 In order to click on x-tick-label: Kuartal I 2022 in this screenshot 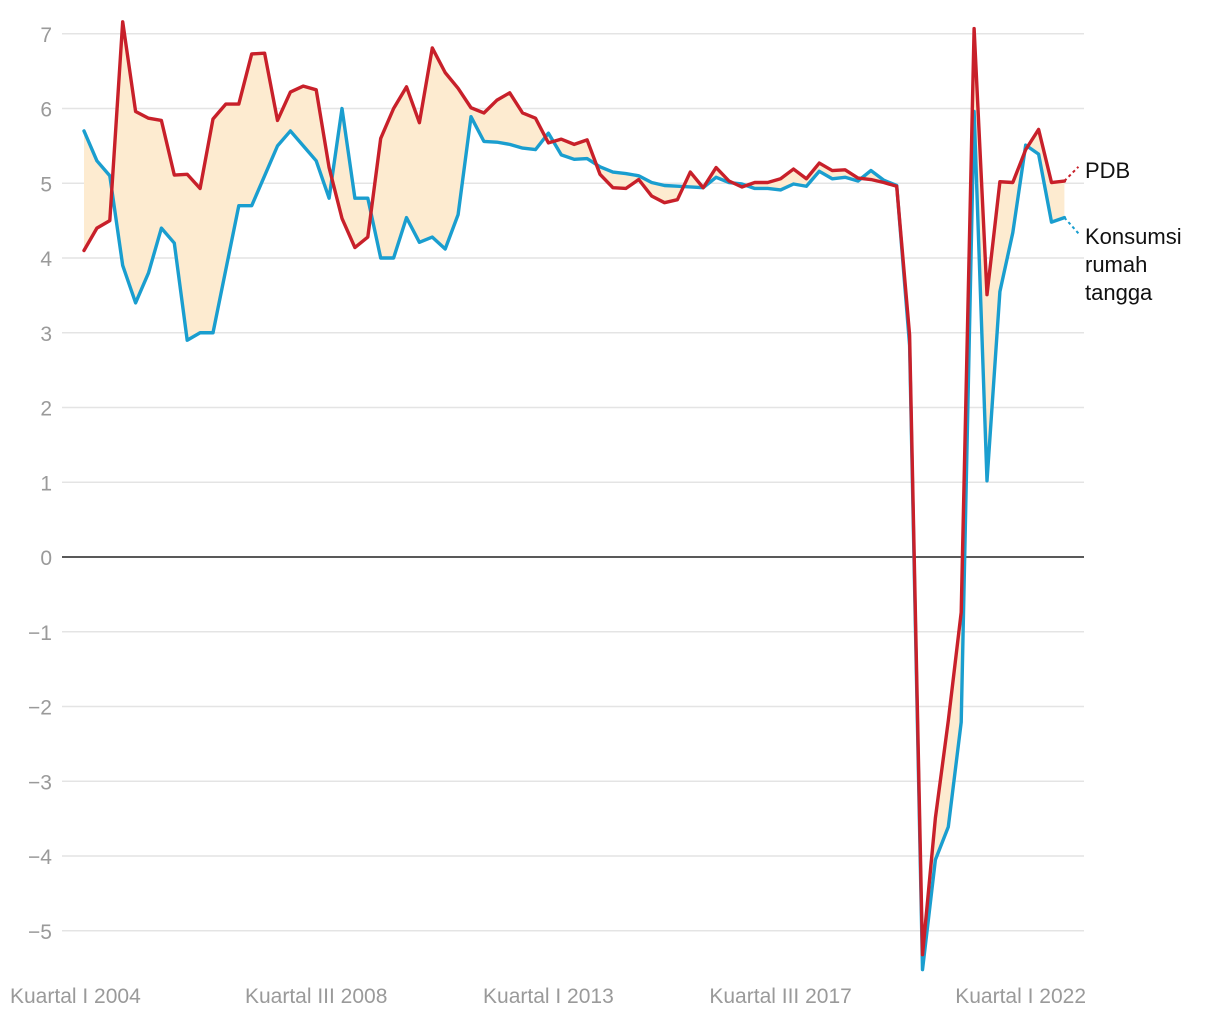, I will do `click(1020, 996)`.